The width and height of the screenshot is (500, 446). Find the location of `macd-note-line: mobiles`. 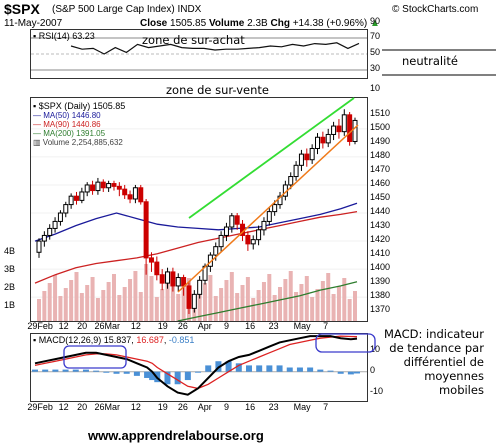

macd-note-line: mobiles is located at coordinates (461, 390).